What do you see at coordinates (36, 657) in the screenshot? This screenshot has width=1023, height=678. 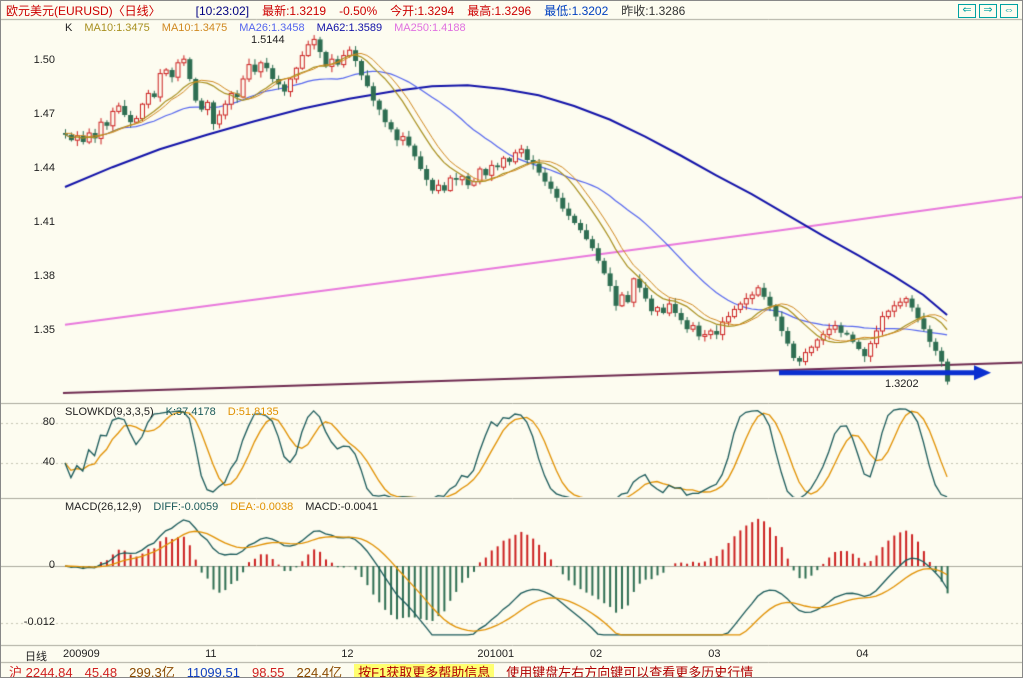 I see `period-label: 日线` at bounding box center [36, 657].